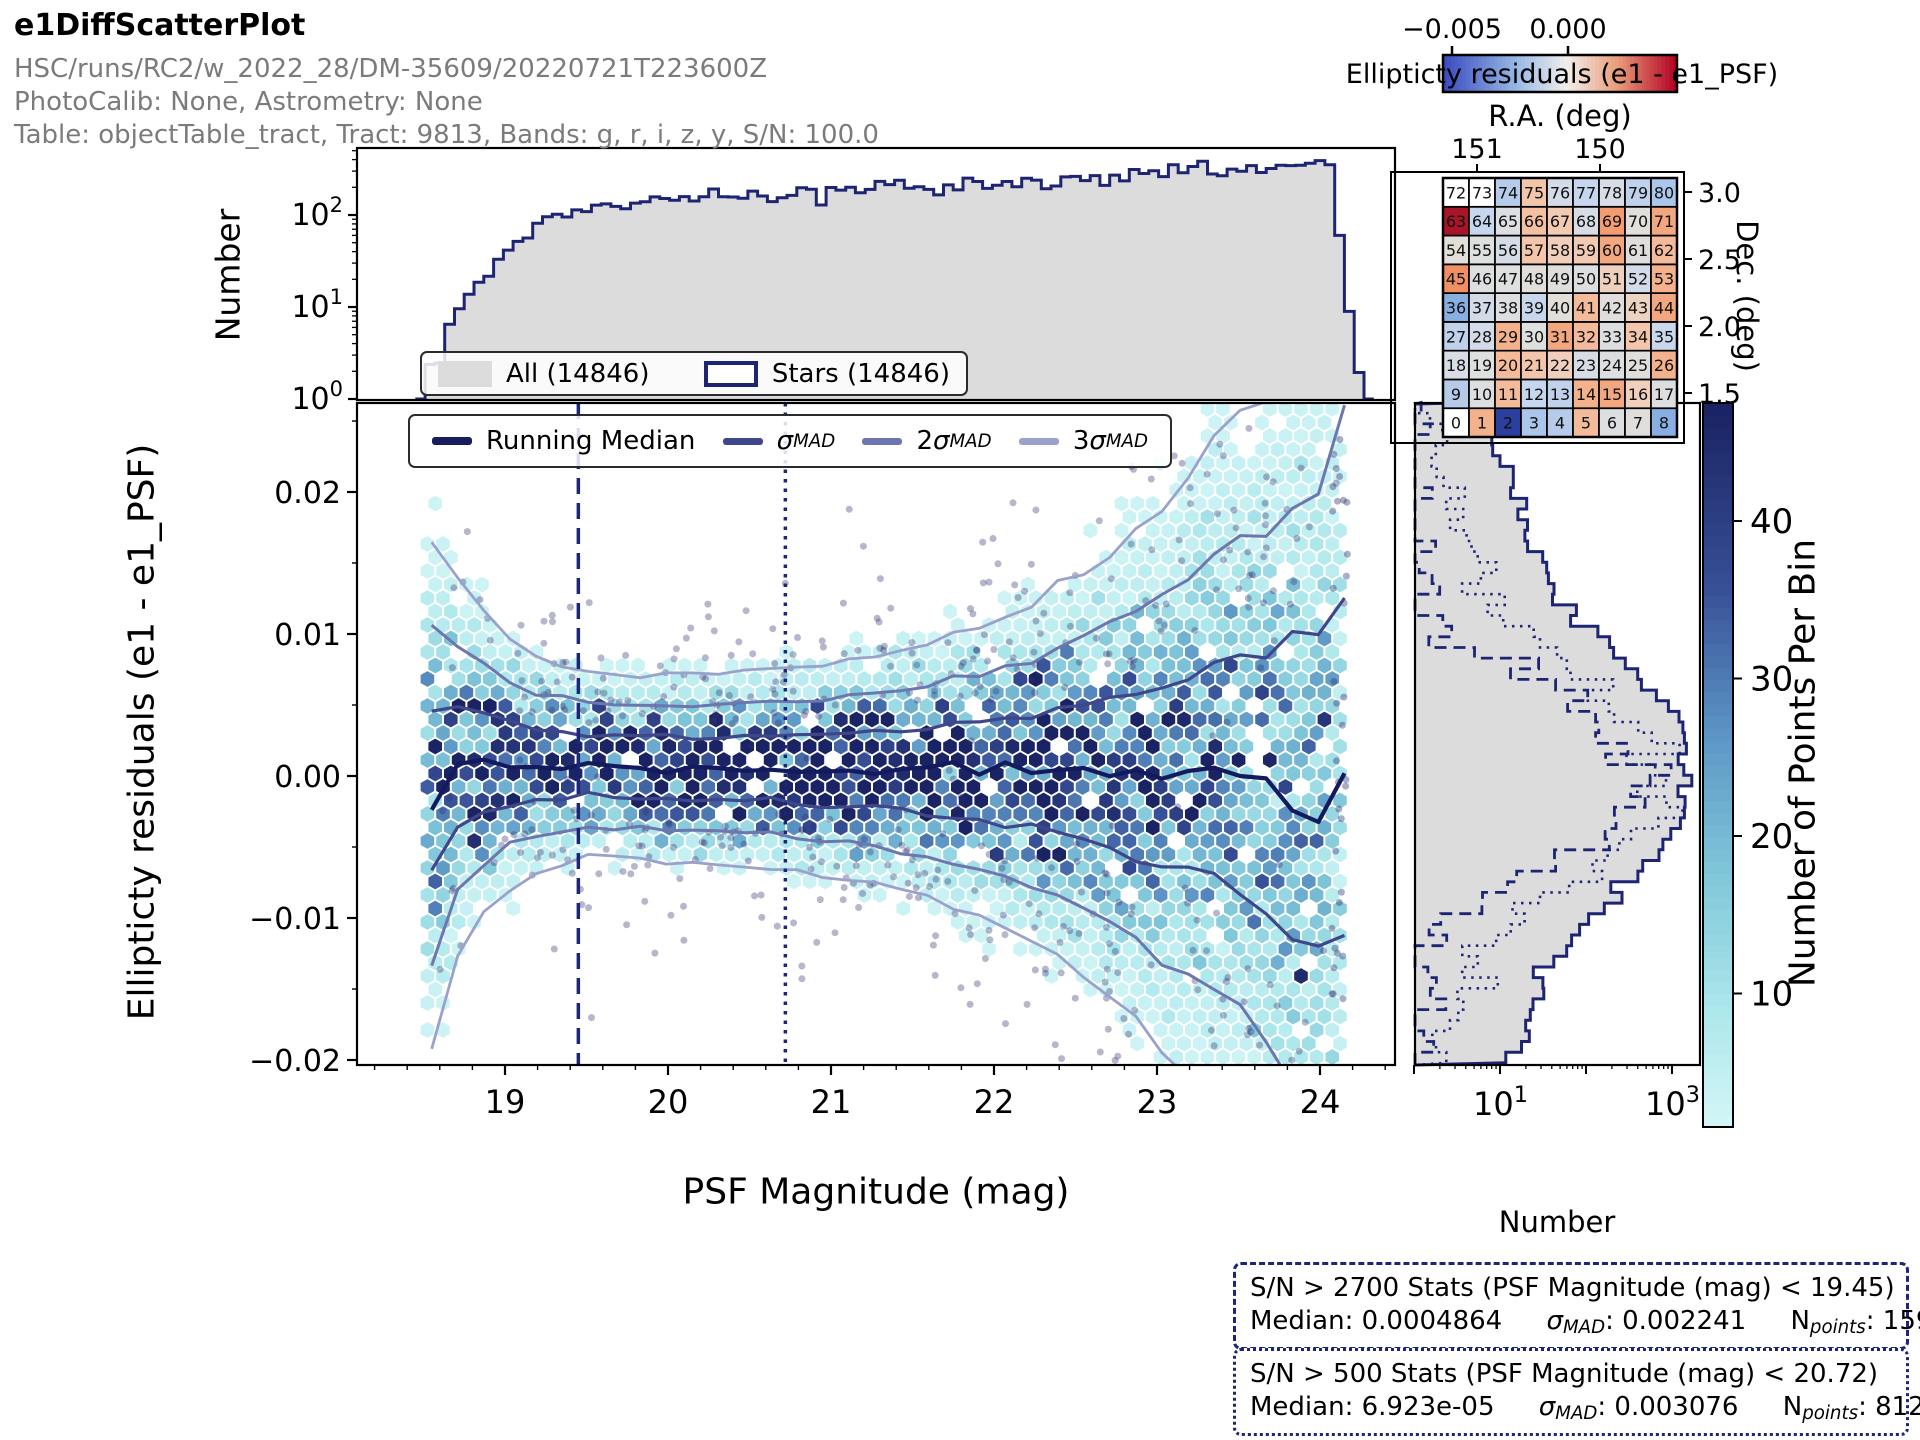 The image size is (1920, 1440). I want to click on heatmap-cell-number: 49, so click(1560, 279).